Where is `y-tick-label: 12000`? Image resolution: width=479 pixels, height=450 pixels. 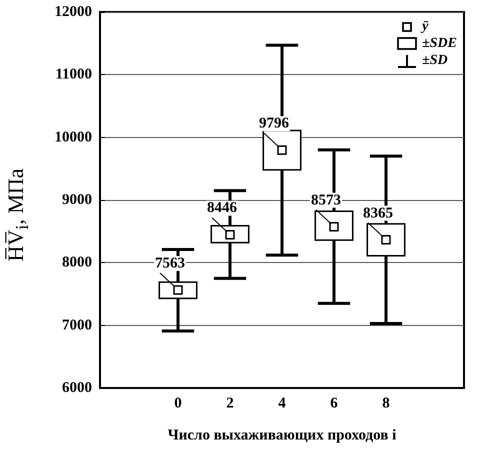
y-tick-label: 12000 is located at coordinates (73, 12).